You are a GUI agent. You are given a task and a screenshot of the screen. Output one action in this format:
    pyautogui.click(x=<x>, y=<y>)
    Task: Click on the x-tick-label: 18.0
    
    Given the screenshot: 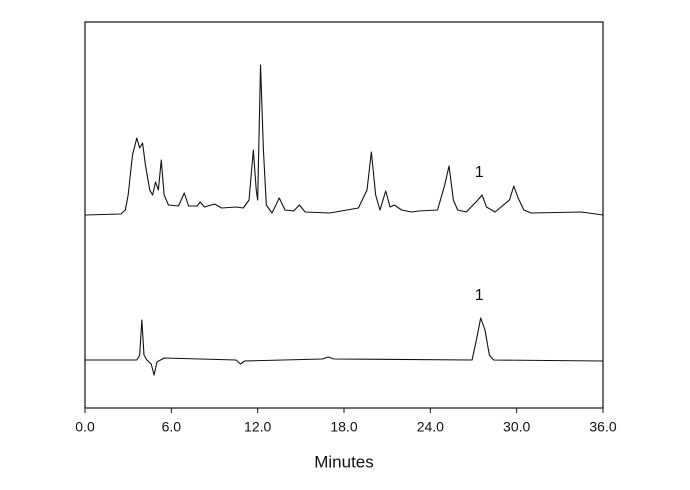 What is the action you would take?
    pyautogui.click(x=343, y=427)
    